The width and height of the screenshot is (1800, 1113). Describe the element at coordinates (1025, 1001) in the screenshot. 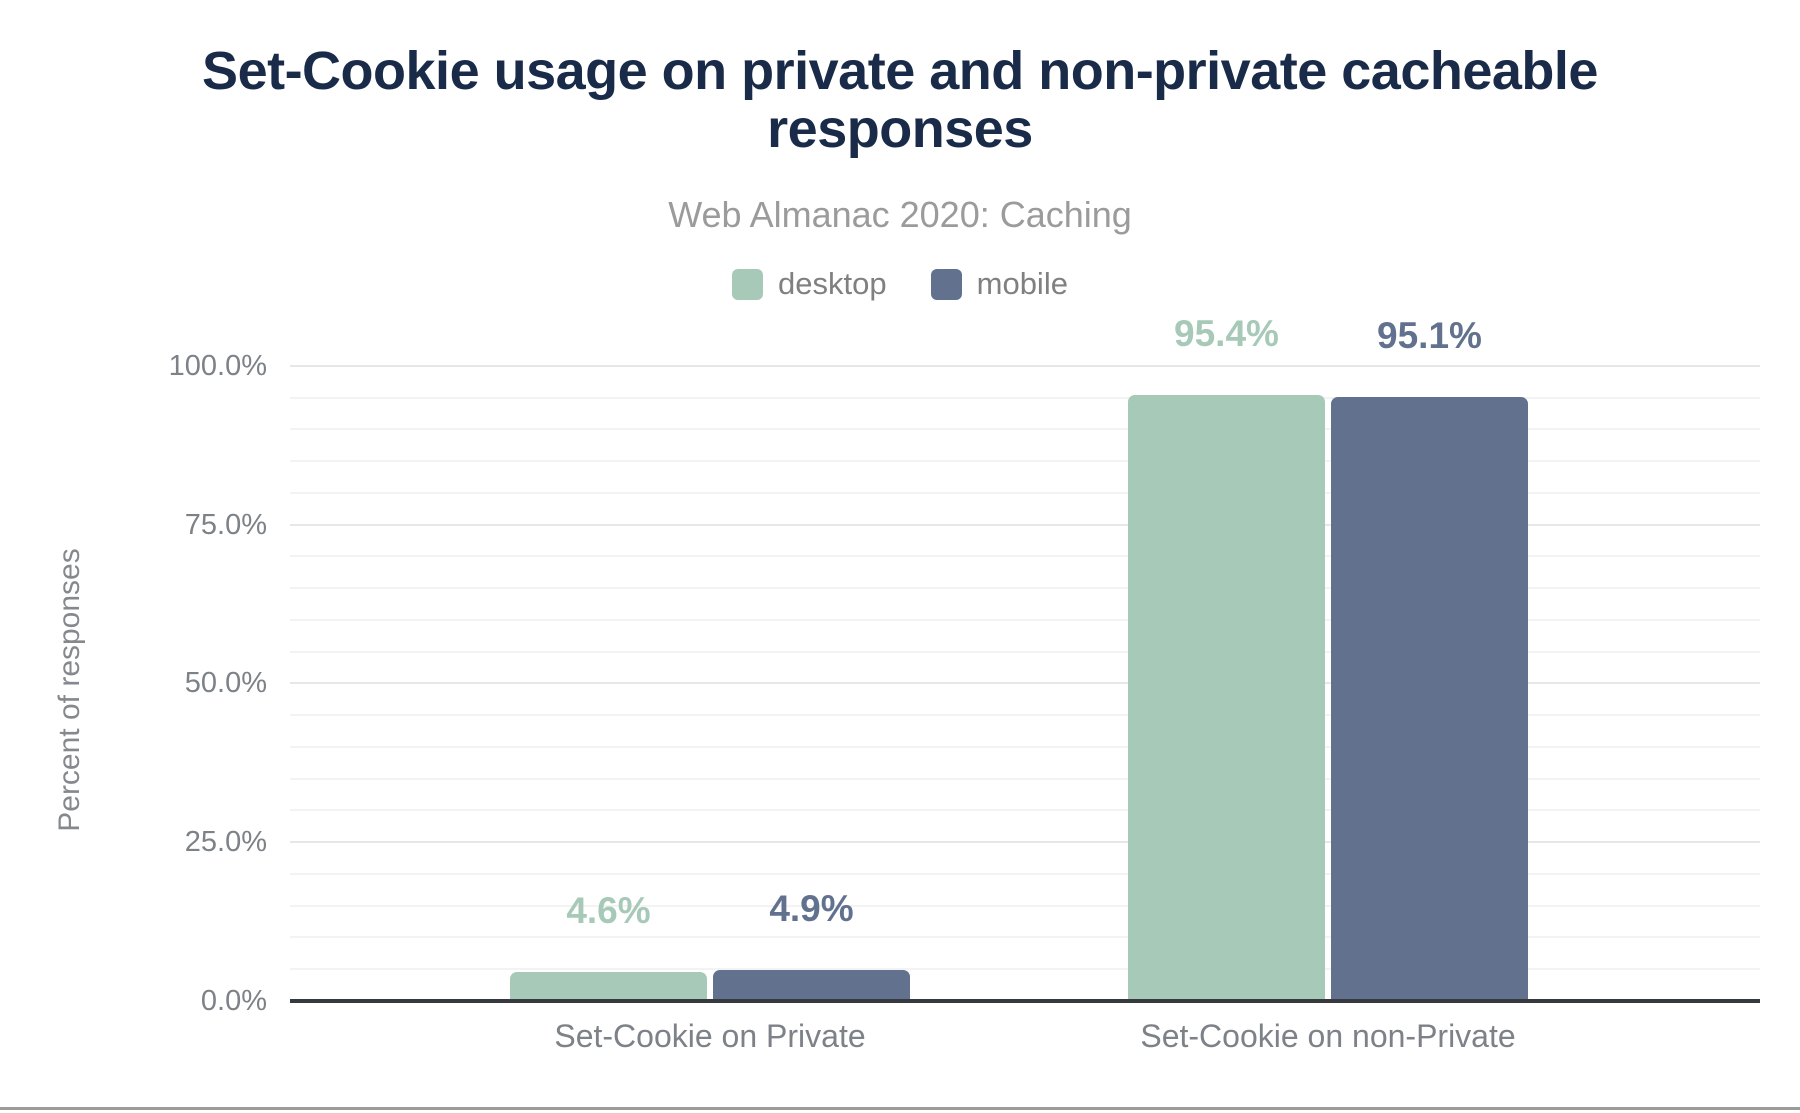

I see `x-axis-line` at that location.